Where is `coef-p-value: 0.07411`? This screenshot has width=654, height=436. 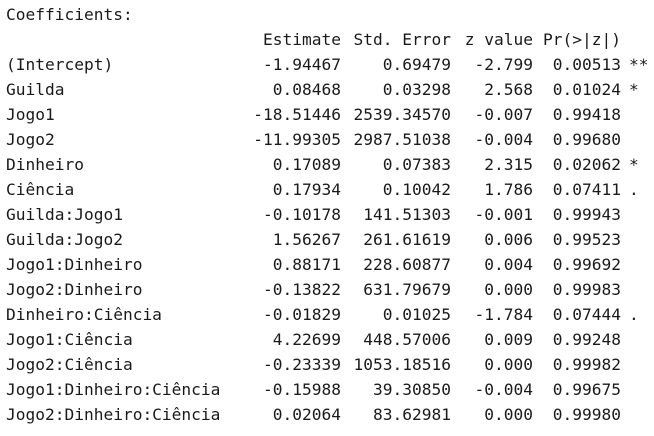 coef-p-value: 0.07411 is located at coordinates (586, 189).